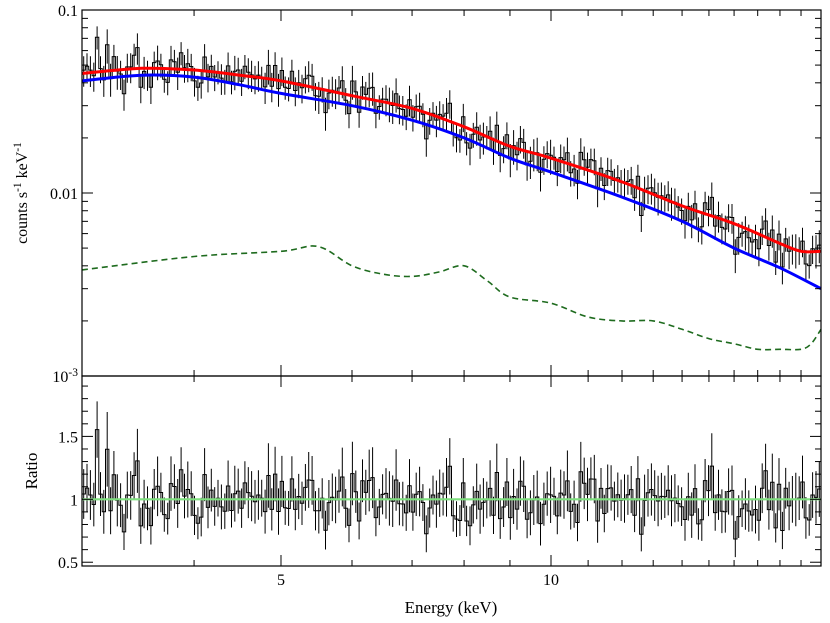 Image resolution: width=830 pixels, height=623 pixels. Describe the element at coordinates (21, 193) in the screenshot. I see `top-y-axis-label: counts s-1 keV-1` at that location.